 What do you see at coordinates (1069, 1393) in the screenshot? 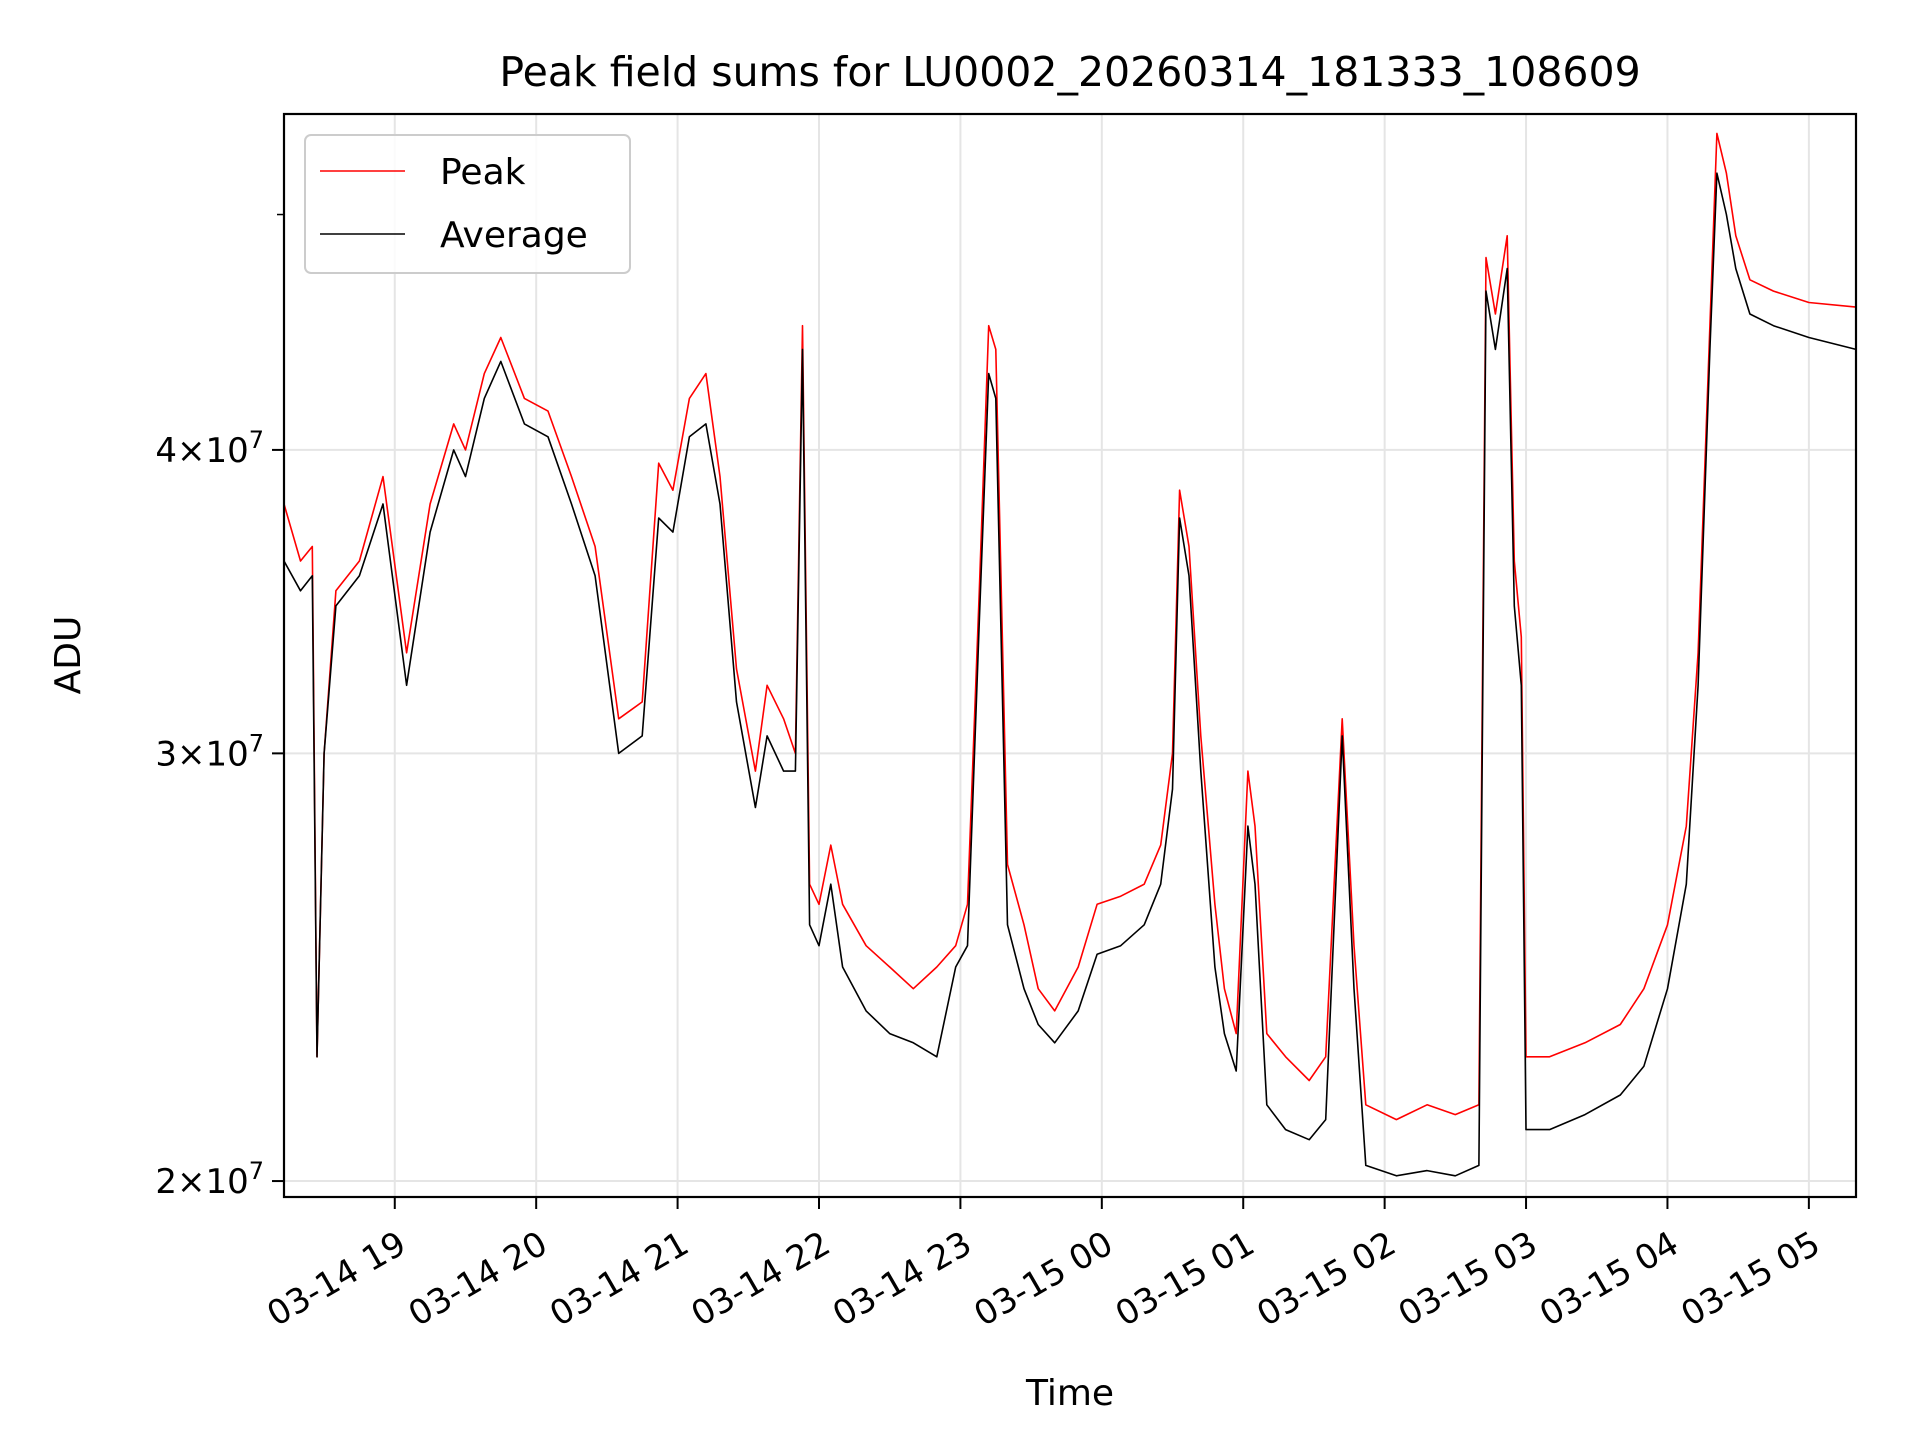
I see `x-axis-label: Time` at bounding box center [1069, 1393].